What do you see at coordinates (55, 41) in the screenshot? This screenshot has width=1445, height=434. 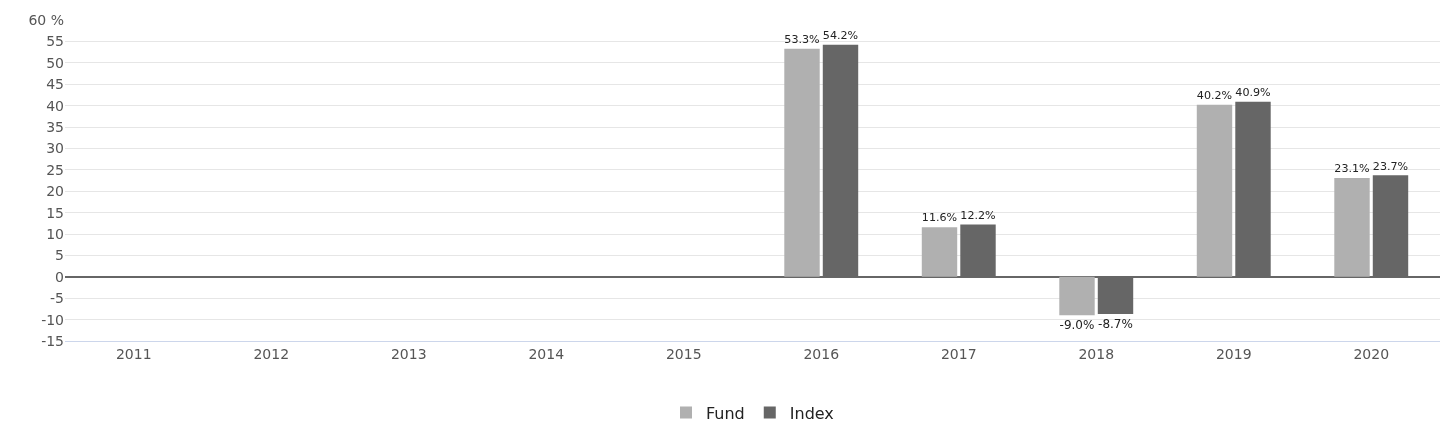 I see `y-tick-label: 55` at bounding box center [55, 41].